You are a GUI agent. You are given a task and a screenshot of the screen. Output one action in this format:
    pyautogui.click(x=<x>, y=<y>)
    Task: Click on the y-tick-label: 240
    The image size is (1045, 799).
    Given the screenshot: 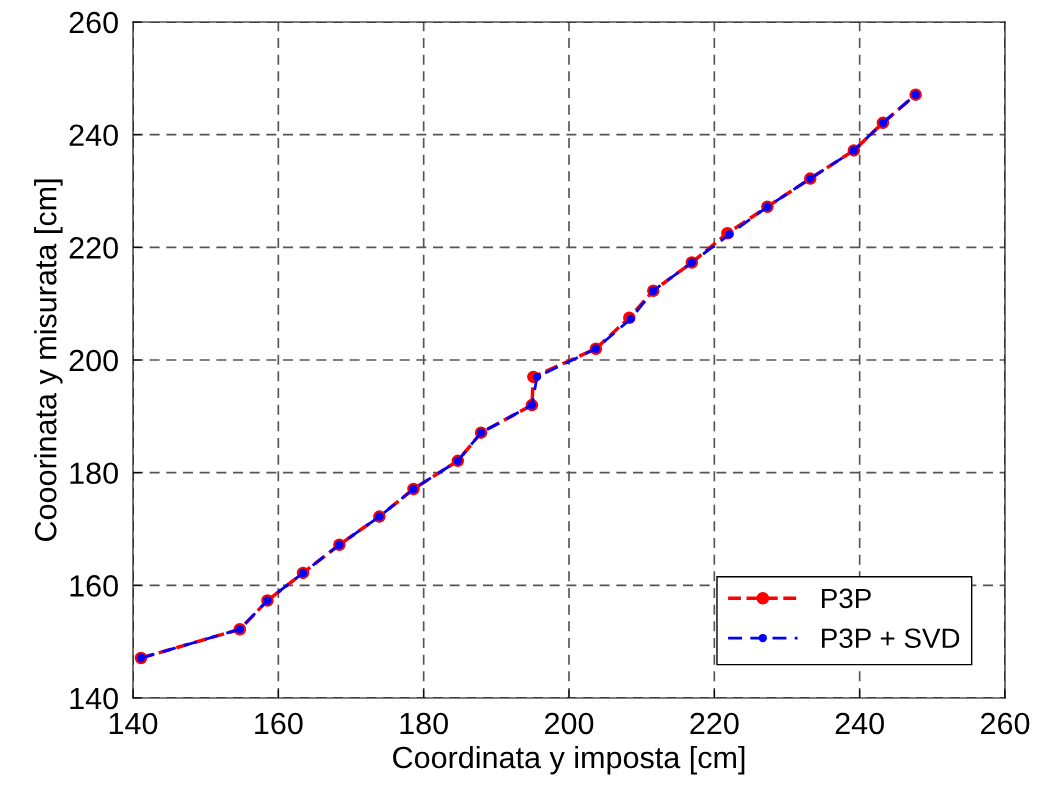 What is the action you would take?
    pyautogui.click(x=93, y=135)
    